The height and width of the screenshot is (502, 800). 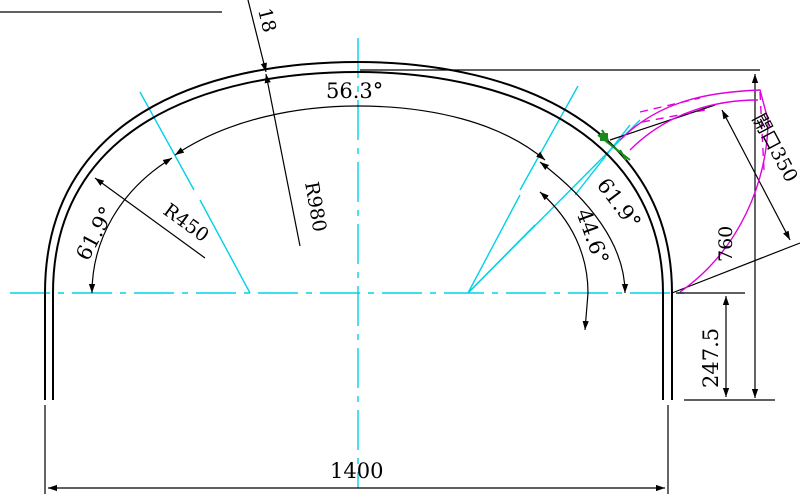 What do you see at coordinates (494, 244) in the screenshot?
I see `right-ray-mid` at bounding box center [494, 244].